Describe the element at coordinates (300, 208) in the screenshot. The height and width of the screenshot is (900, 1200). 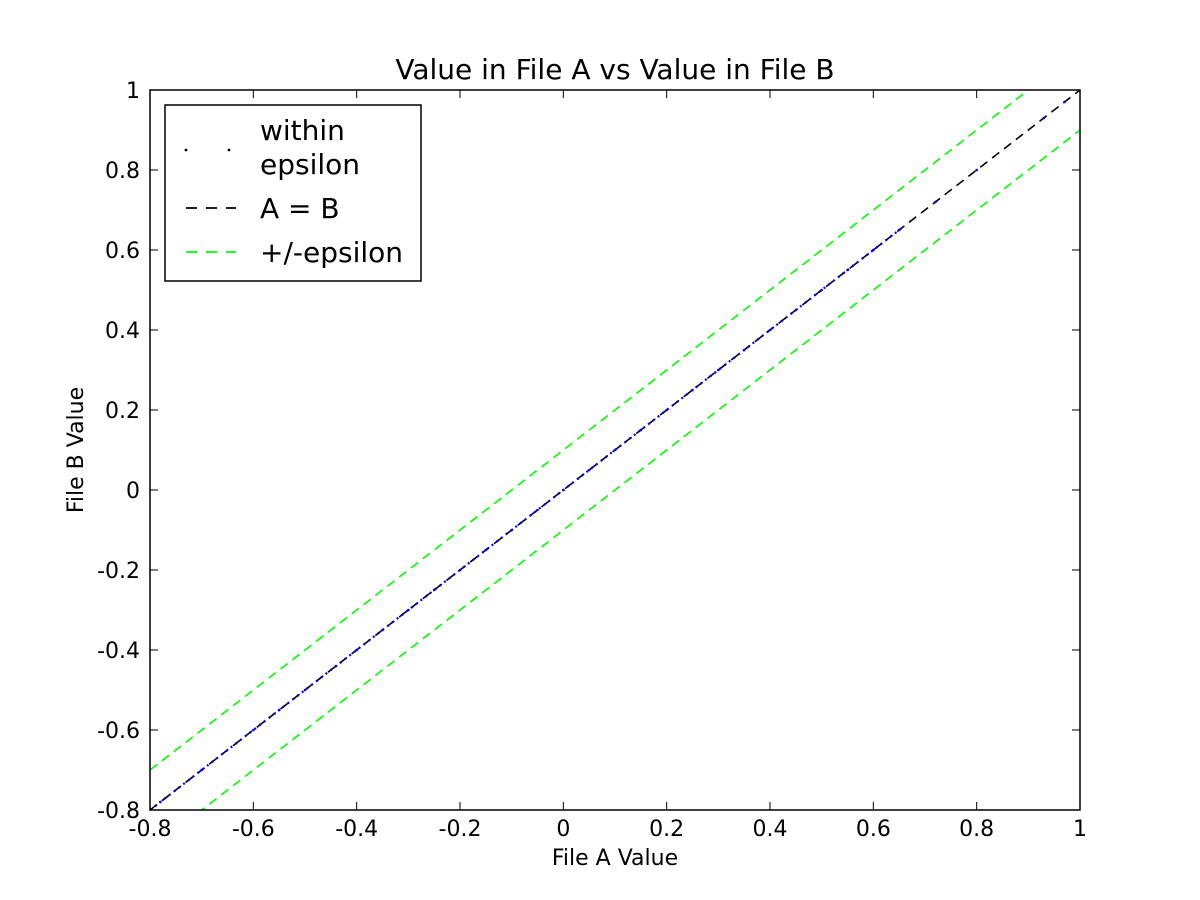
I see `legend-label: A = B` at that location.